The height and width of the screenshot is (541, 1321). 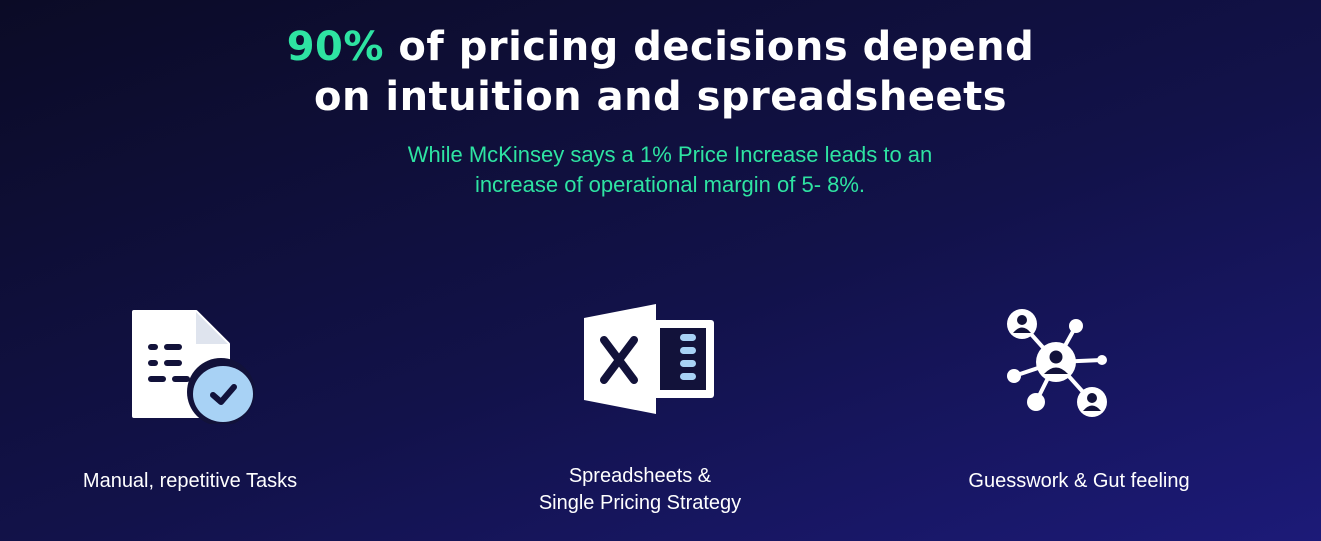 I want to click on subline-line-2: increase of operational margin of 5- 8%., so click(x=670, y=184).